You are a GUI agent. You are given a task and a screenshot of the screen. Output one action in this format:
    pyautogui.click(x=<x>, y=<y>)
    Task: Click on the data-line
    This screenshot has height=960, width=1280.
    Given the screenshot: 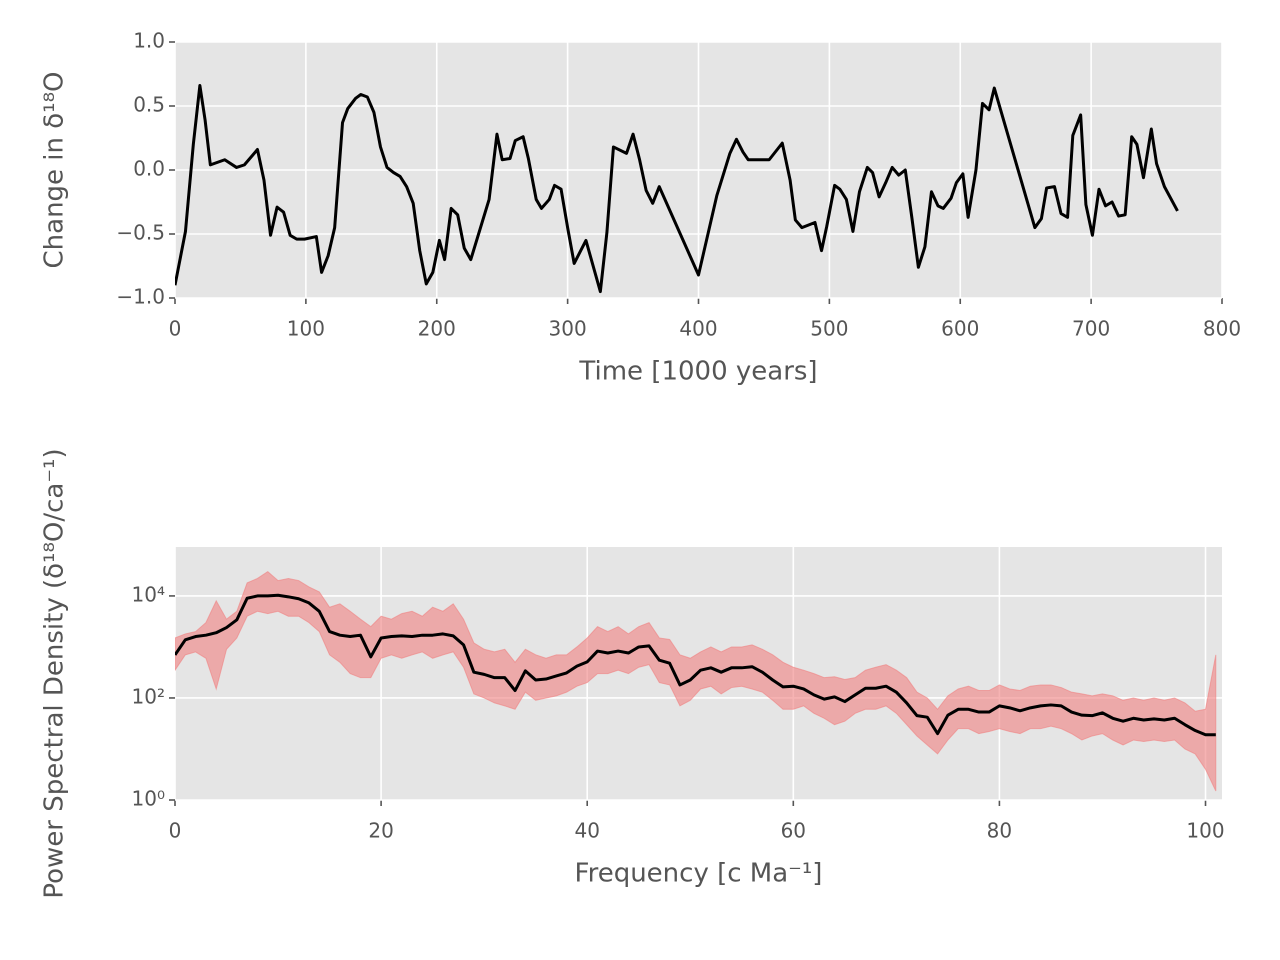 What is the action you would take?
    pyautogui.click(x=695, y=665)
    